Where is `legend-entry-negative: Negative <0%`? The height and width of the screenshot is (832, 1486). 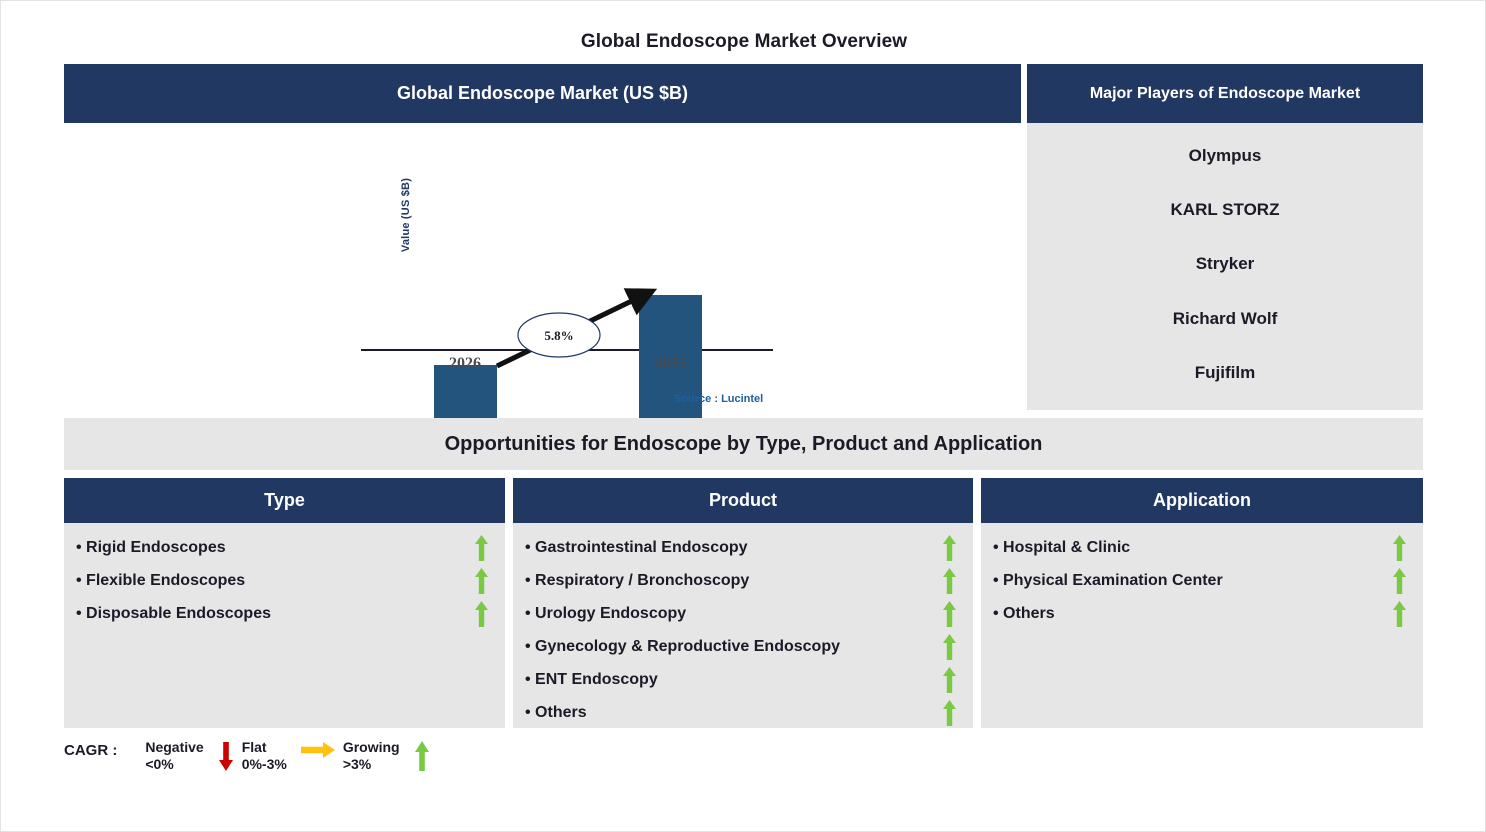
legend-entry-negative: Negative <0% is located at coordinates (174, 756).